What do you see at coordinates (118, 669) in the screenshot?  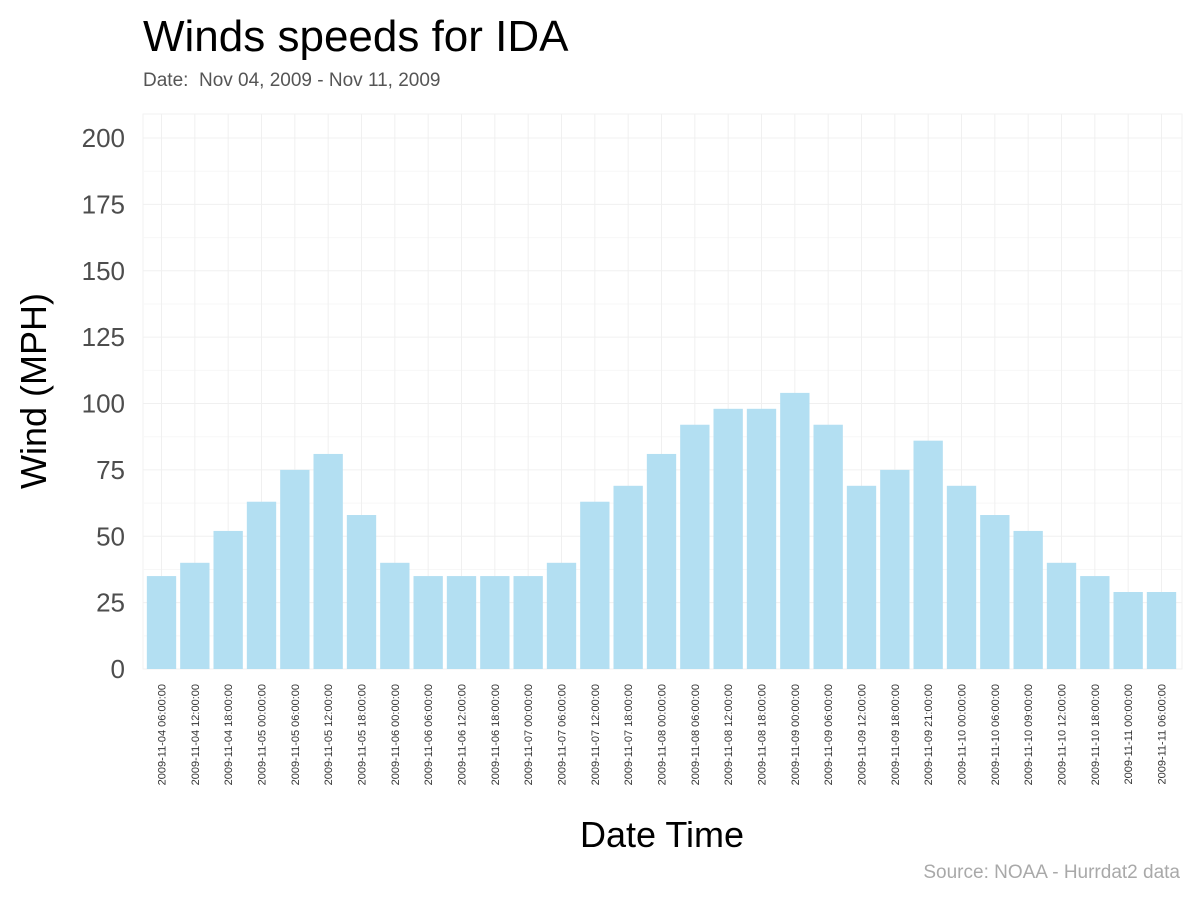 I see `y-tick-label: 0` at bounding box center [118, 669].